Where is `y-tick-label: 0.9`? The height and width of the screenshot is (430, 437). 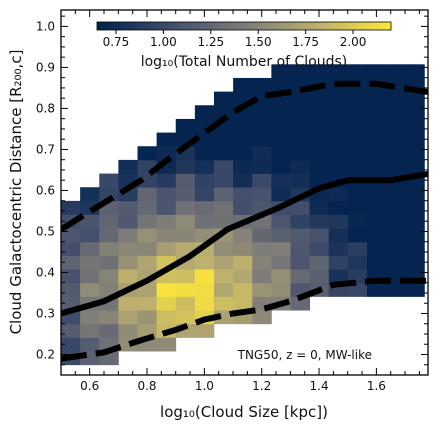
y-tick-label: 0.9 is located at coordinates (45, 67).